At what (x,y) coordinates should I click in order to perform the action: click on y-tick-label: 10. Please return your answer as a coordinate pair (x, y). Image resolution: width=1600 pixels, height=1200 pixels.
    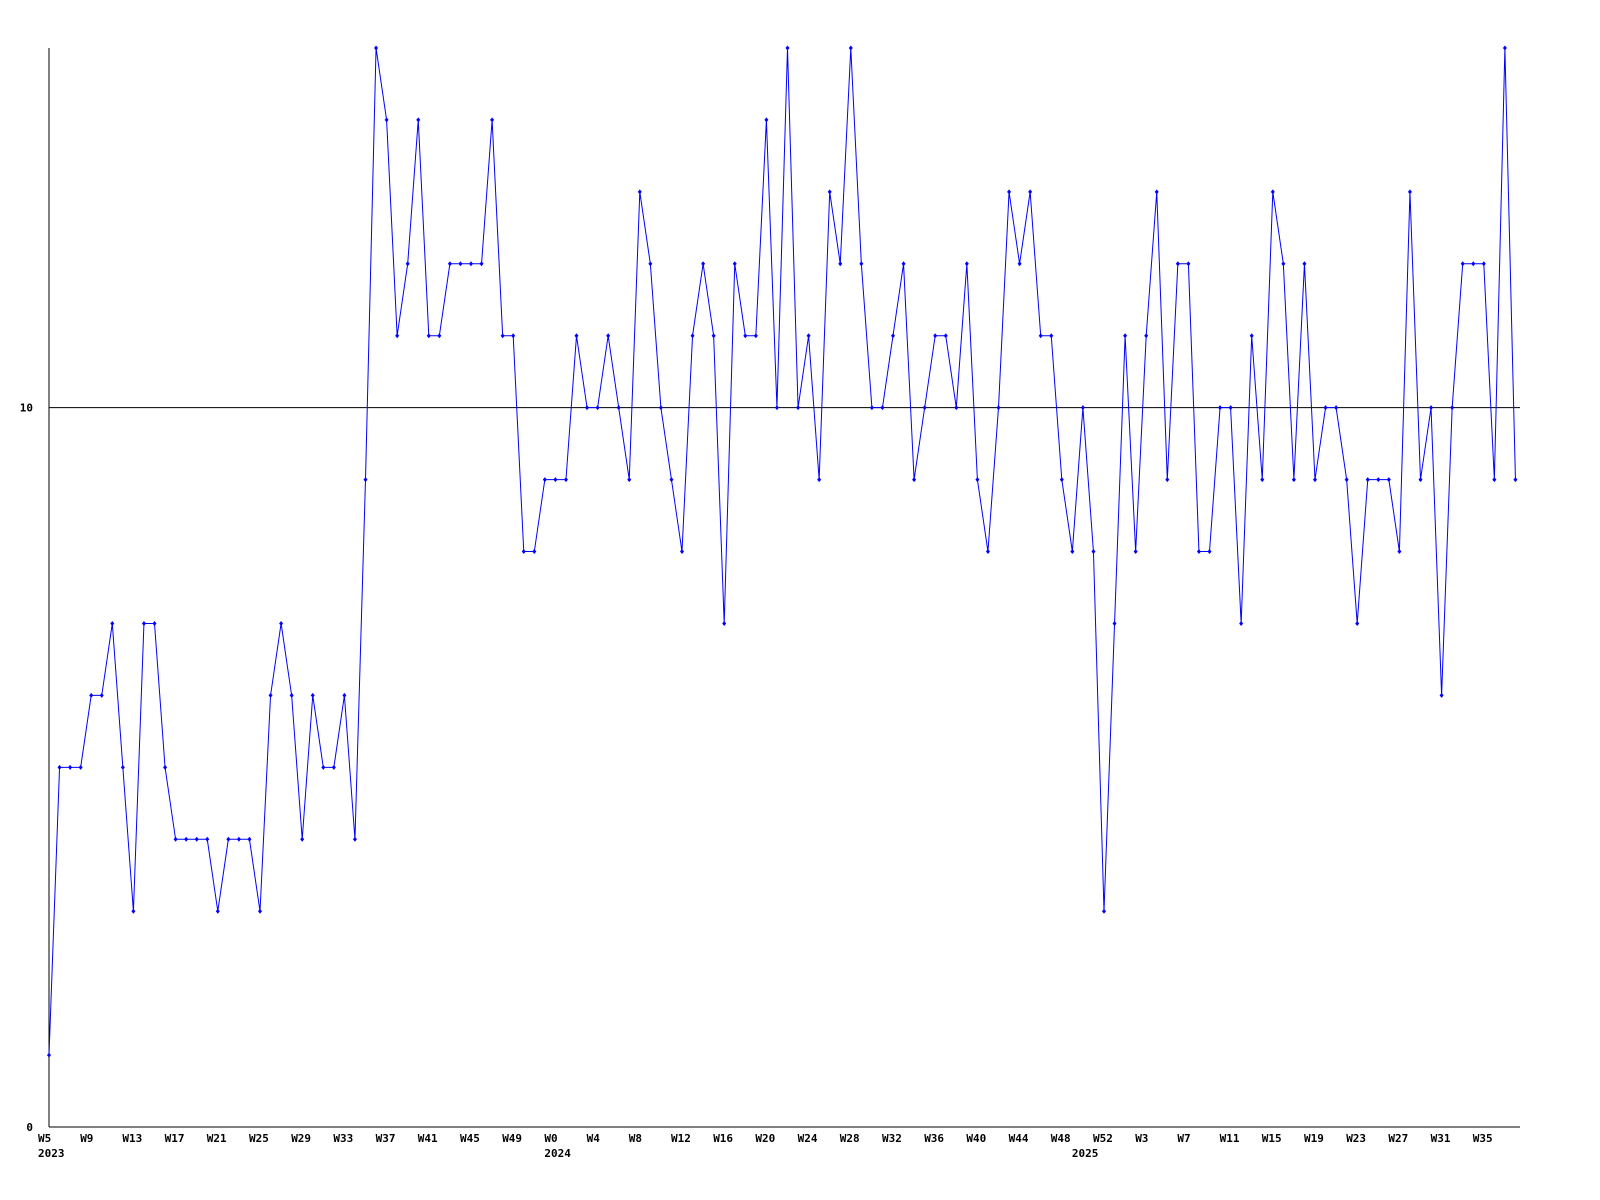
    Looking at the image, I should click on (26, 408).